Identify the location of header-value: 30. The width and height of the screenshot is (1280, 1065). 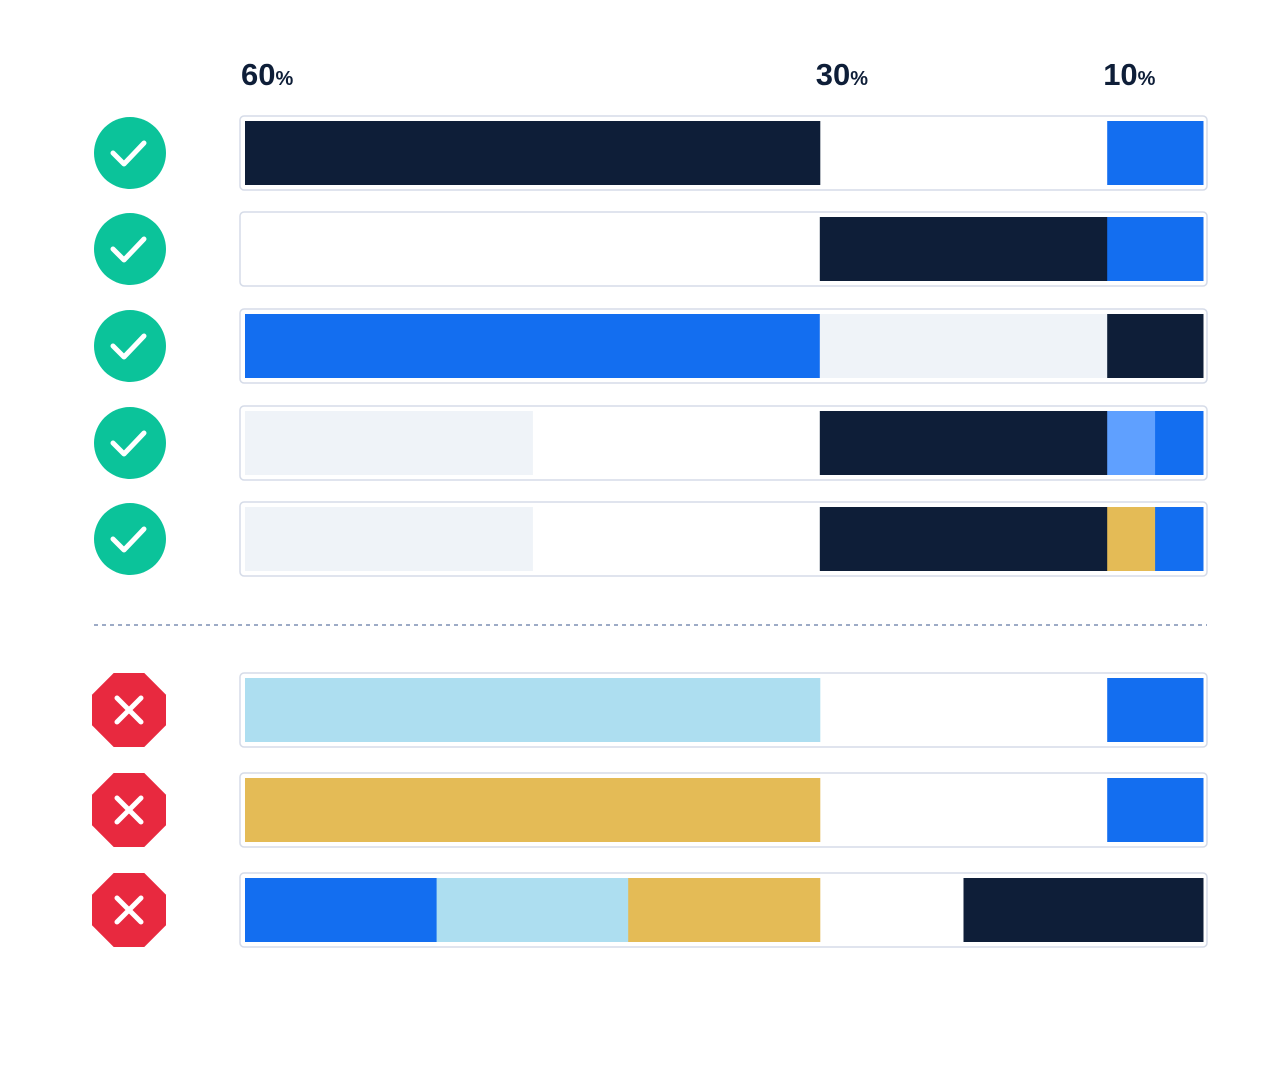
(833, 74).